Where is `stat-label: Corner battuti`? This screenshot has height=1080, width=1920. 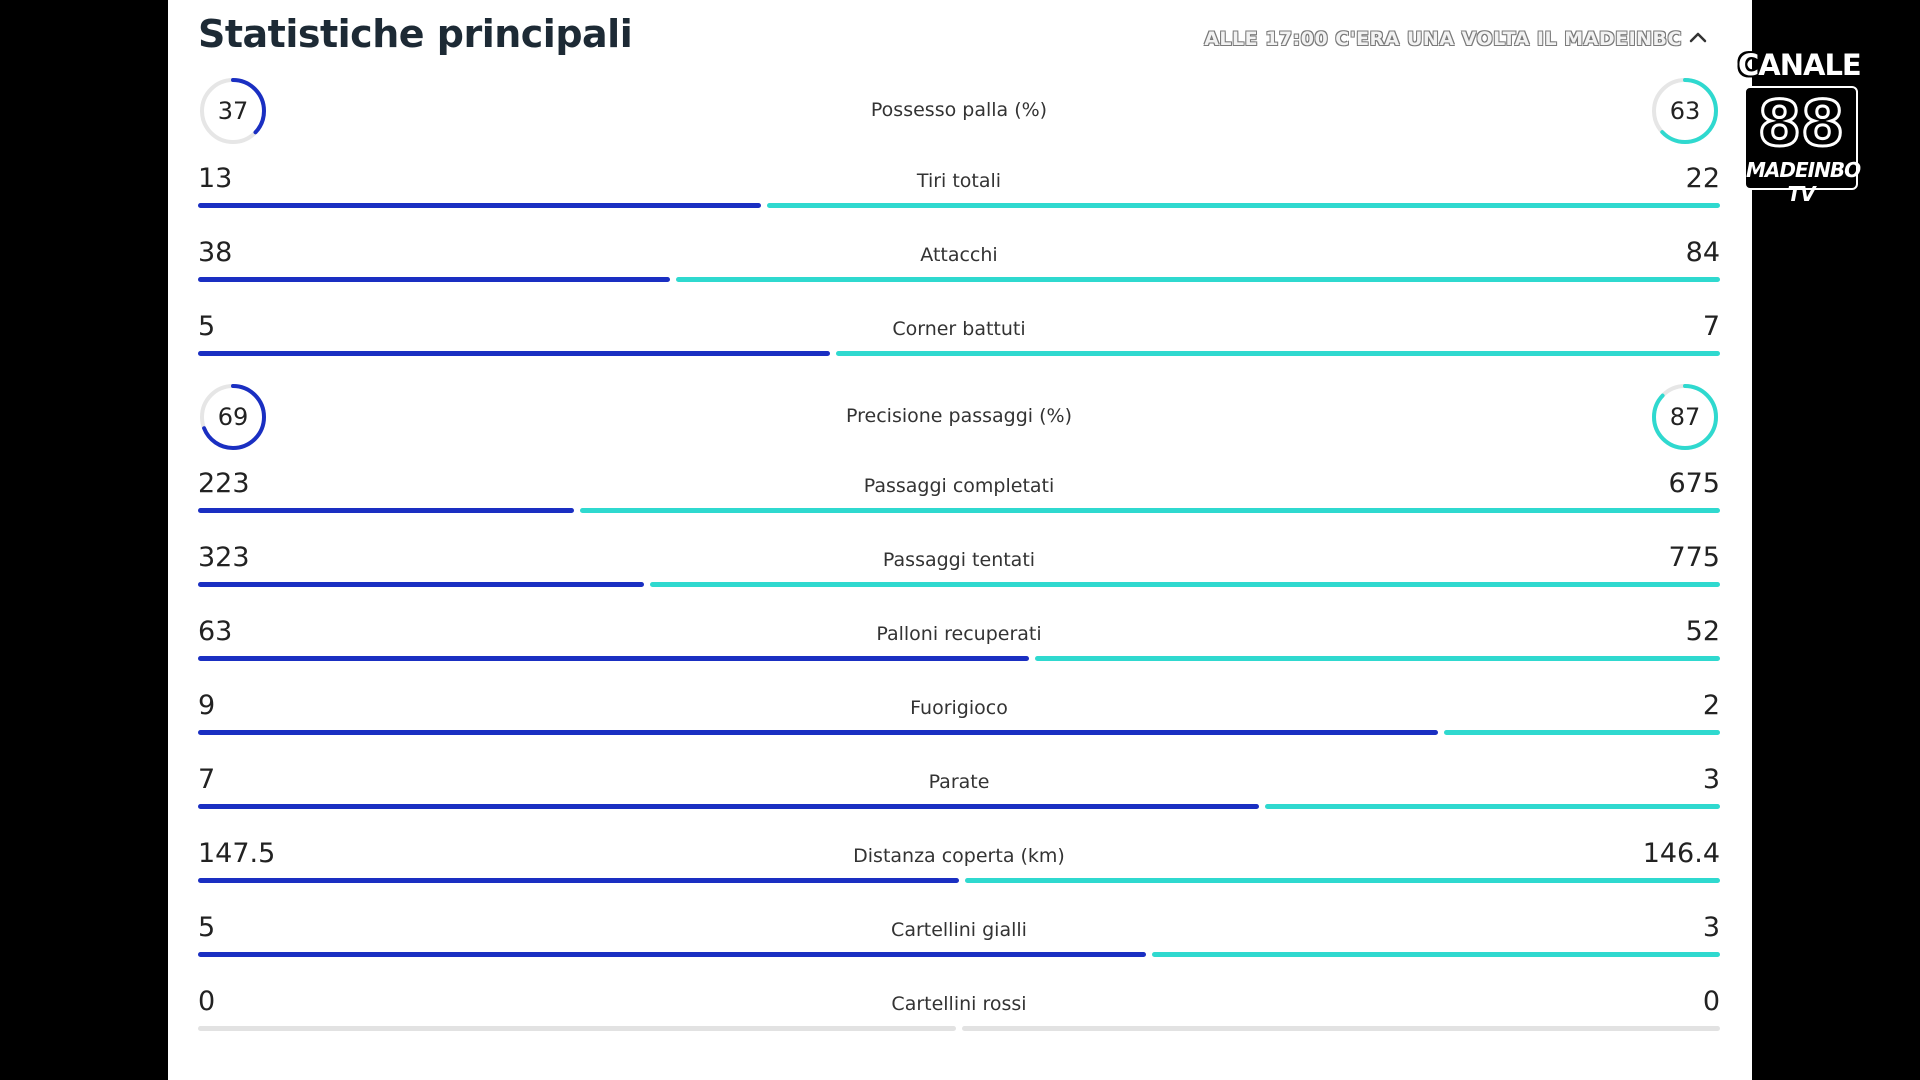
stat-label: Corner battuti is located at coordinates (959, 329).